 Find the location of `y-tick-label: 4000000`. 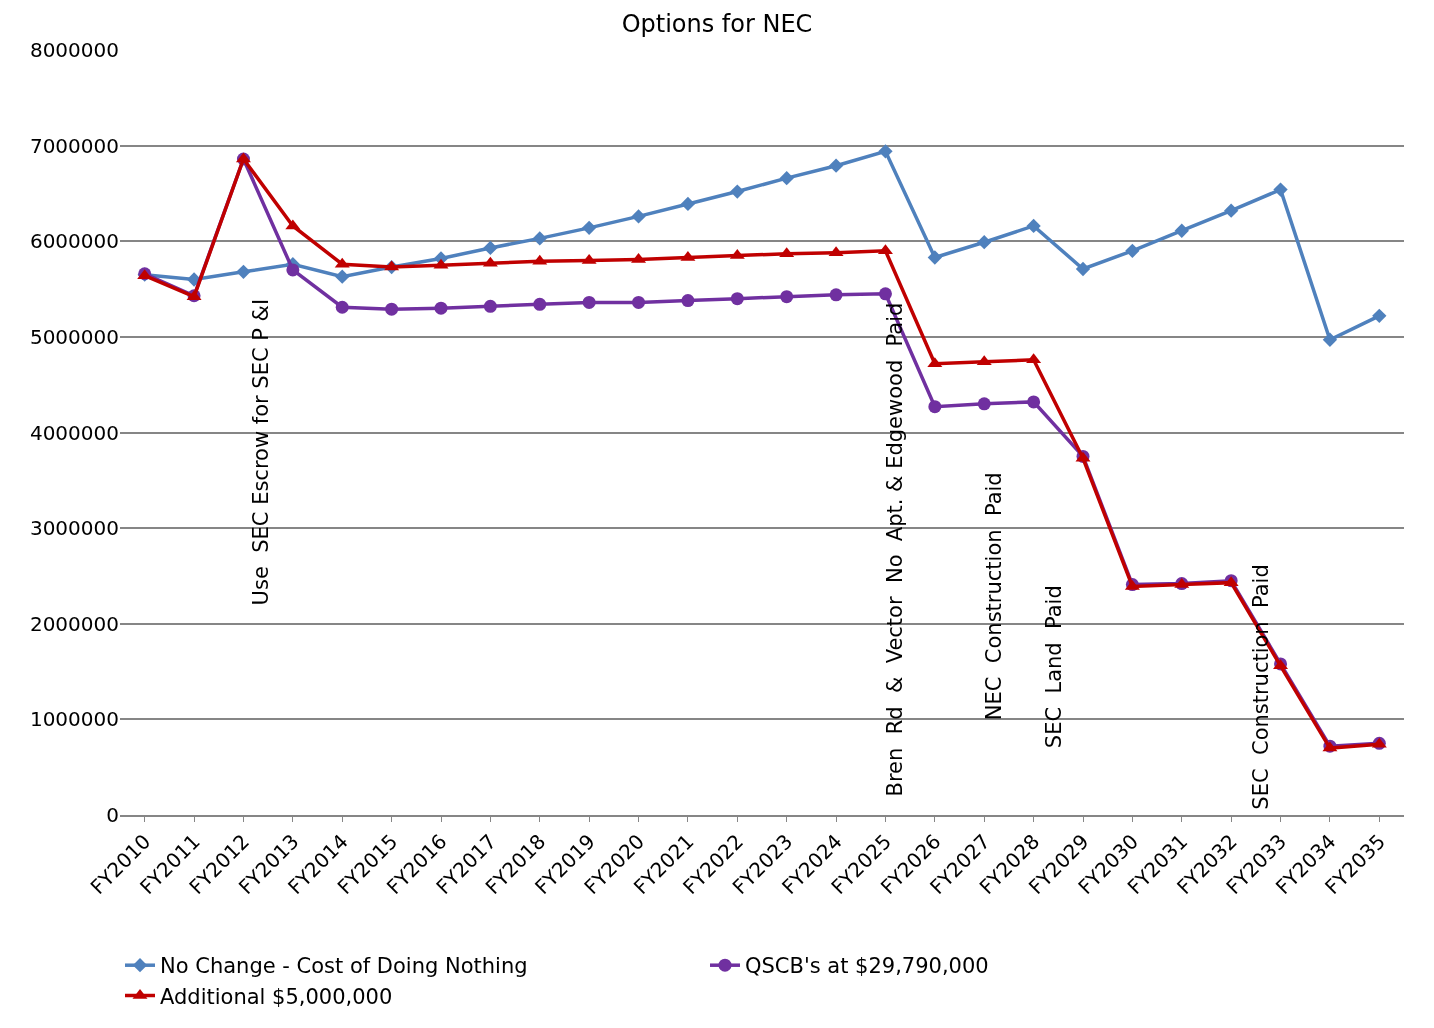

y-tick-label: 4000000 is located at coordinates (74, 432).